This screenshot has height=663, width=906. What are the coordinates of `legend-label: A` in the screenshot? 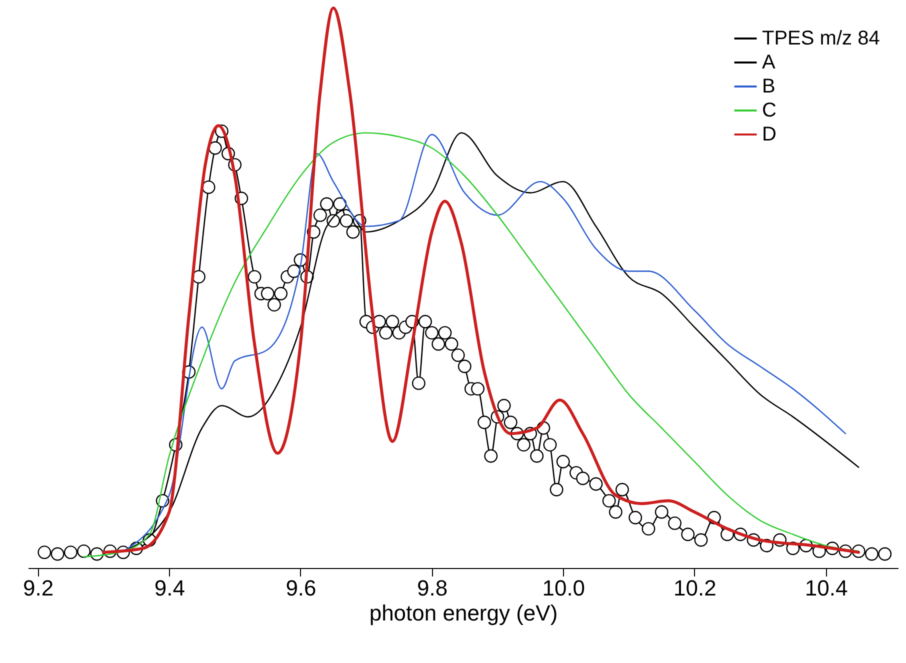 It's located at (769, 63).